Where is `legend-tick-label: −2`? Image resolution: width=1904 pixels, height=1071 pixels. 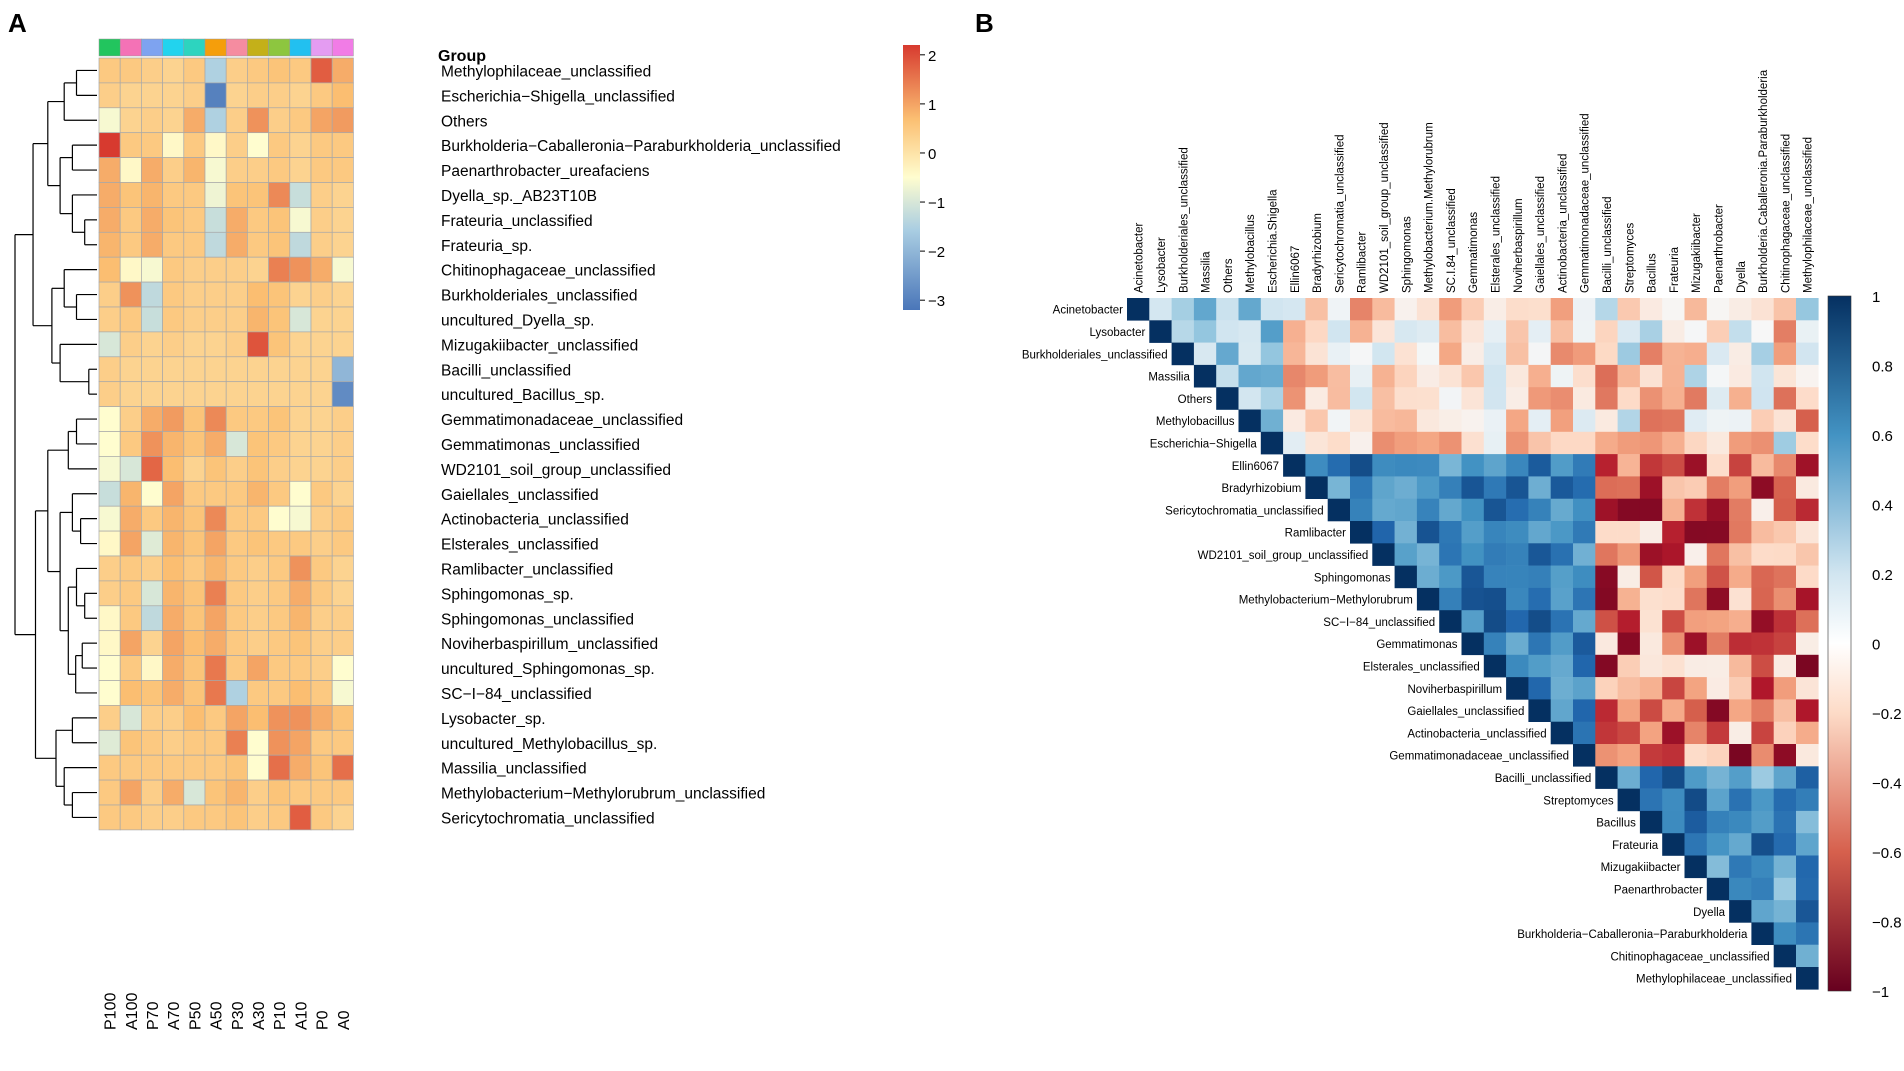 legend-tick-label: −2 is located at coordinates (936, 252).